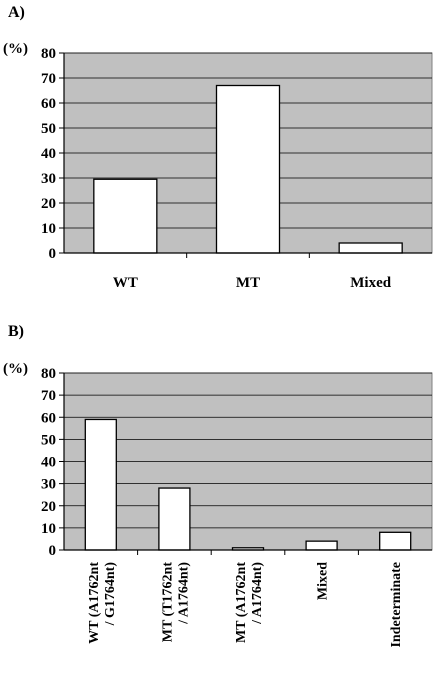 This screenshot has width=437, height=673. I want to click on x-tick-label: Indeterminate, so click(396, 605).